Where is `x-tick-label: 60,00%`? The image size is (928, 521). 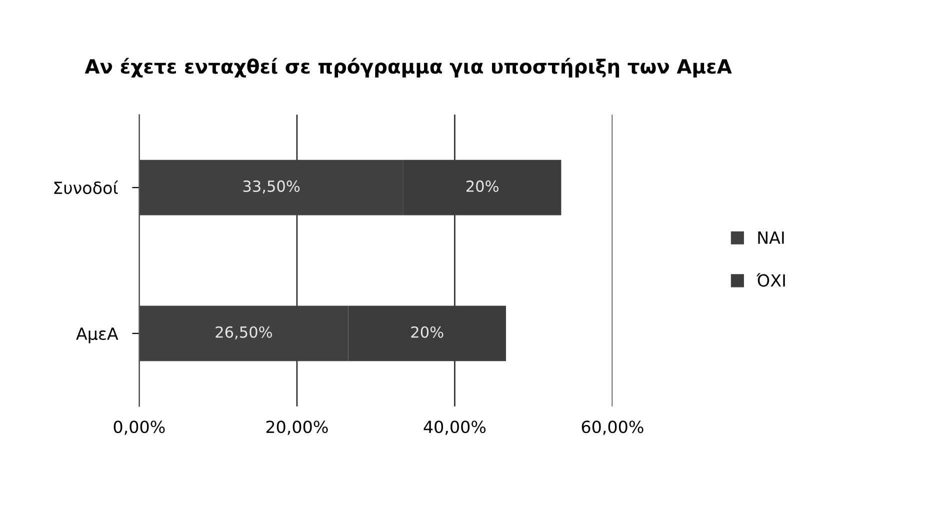 x-tick-label: 60,00% is located at coordinates (613, 427).